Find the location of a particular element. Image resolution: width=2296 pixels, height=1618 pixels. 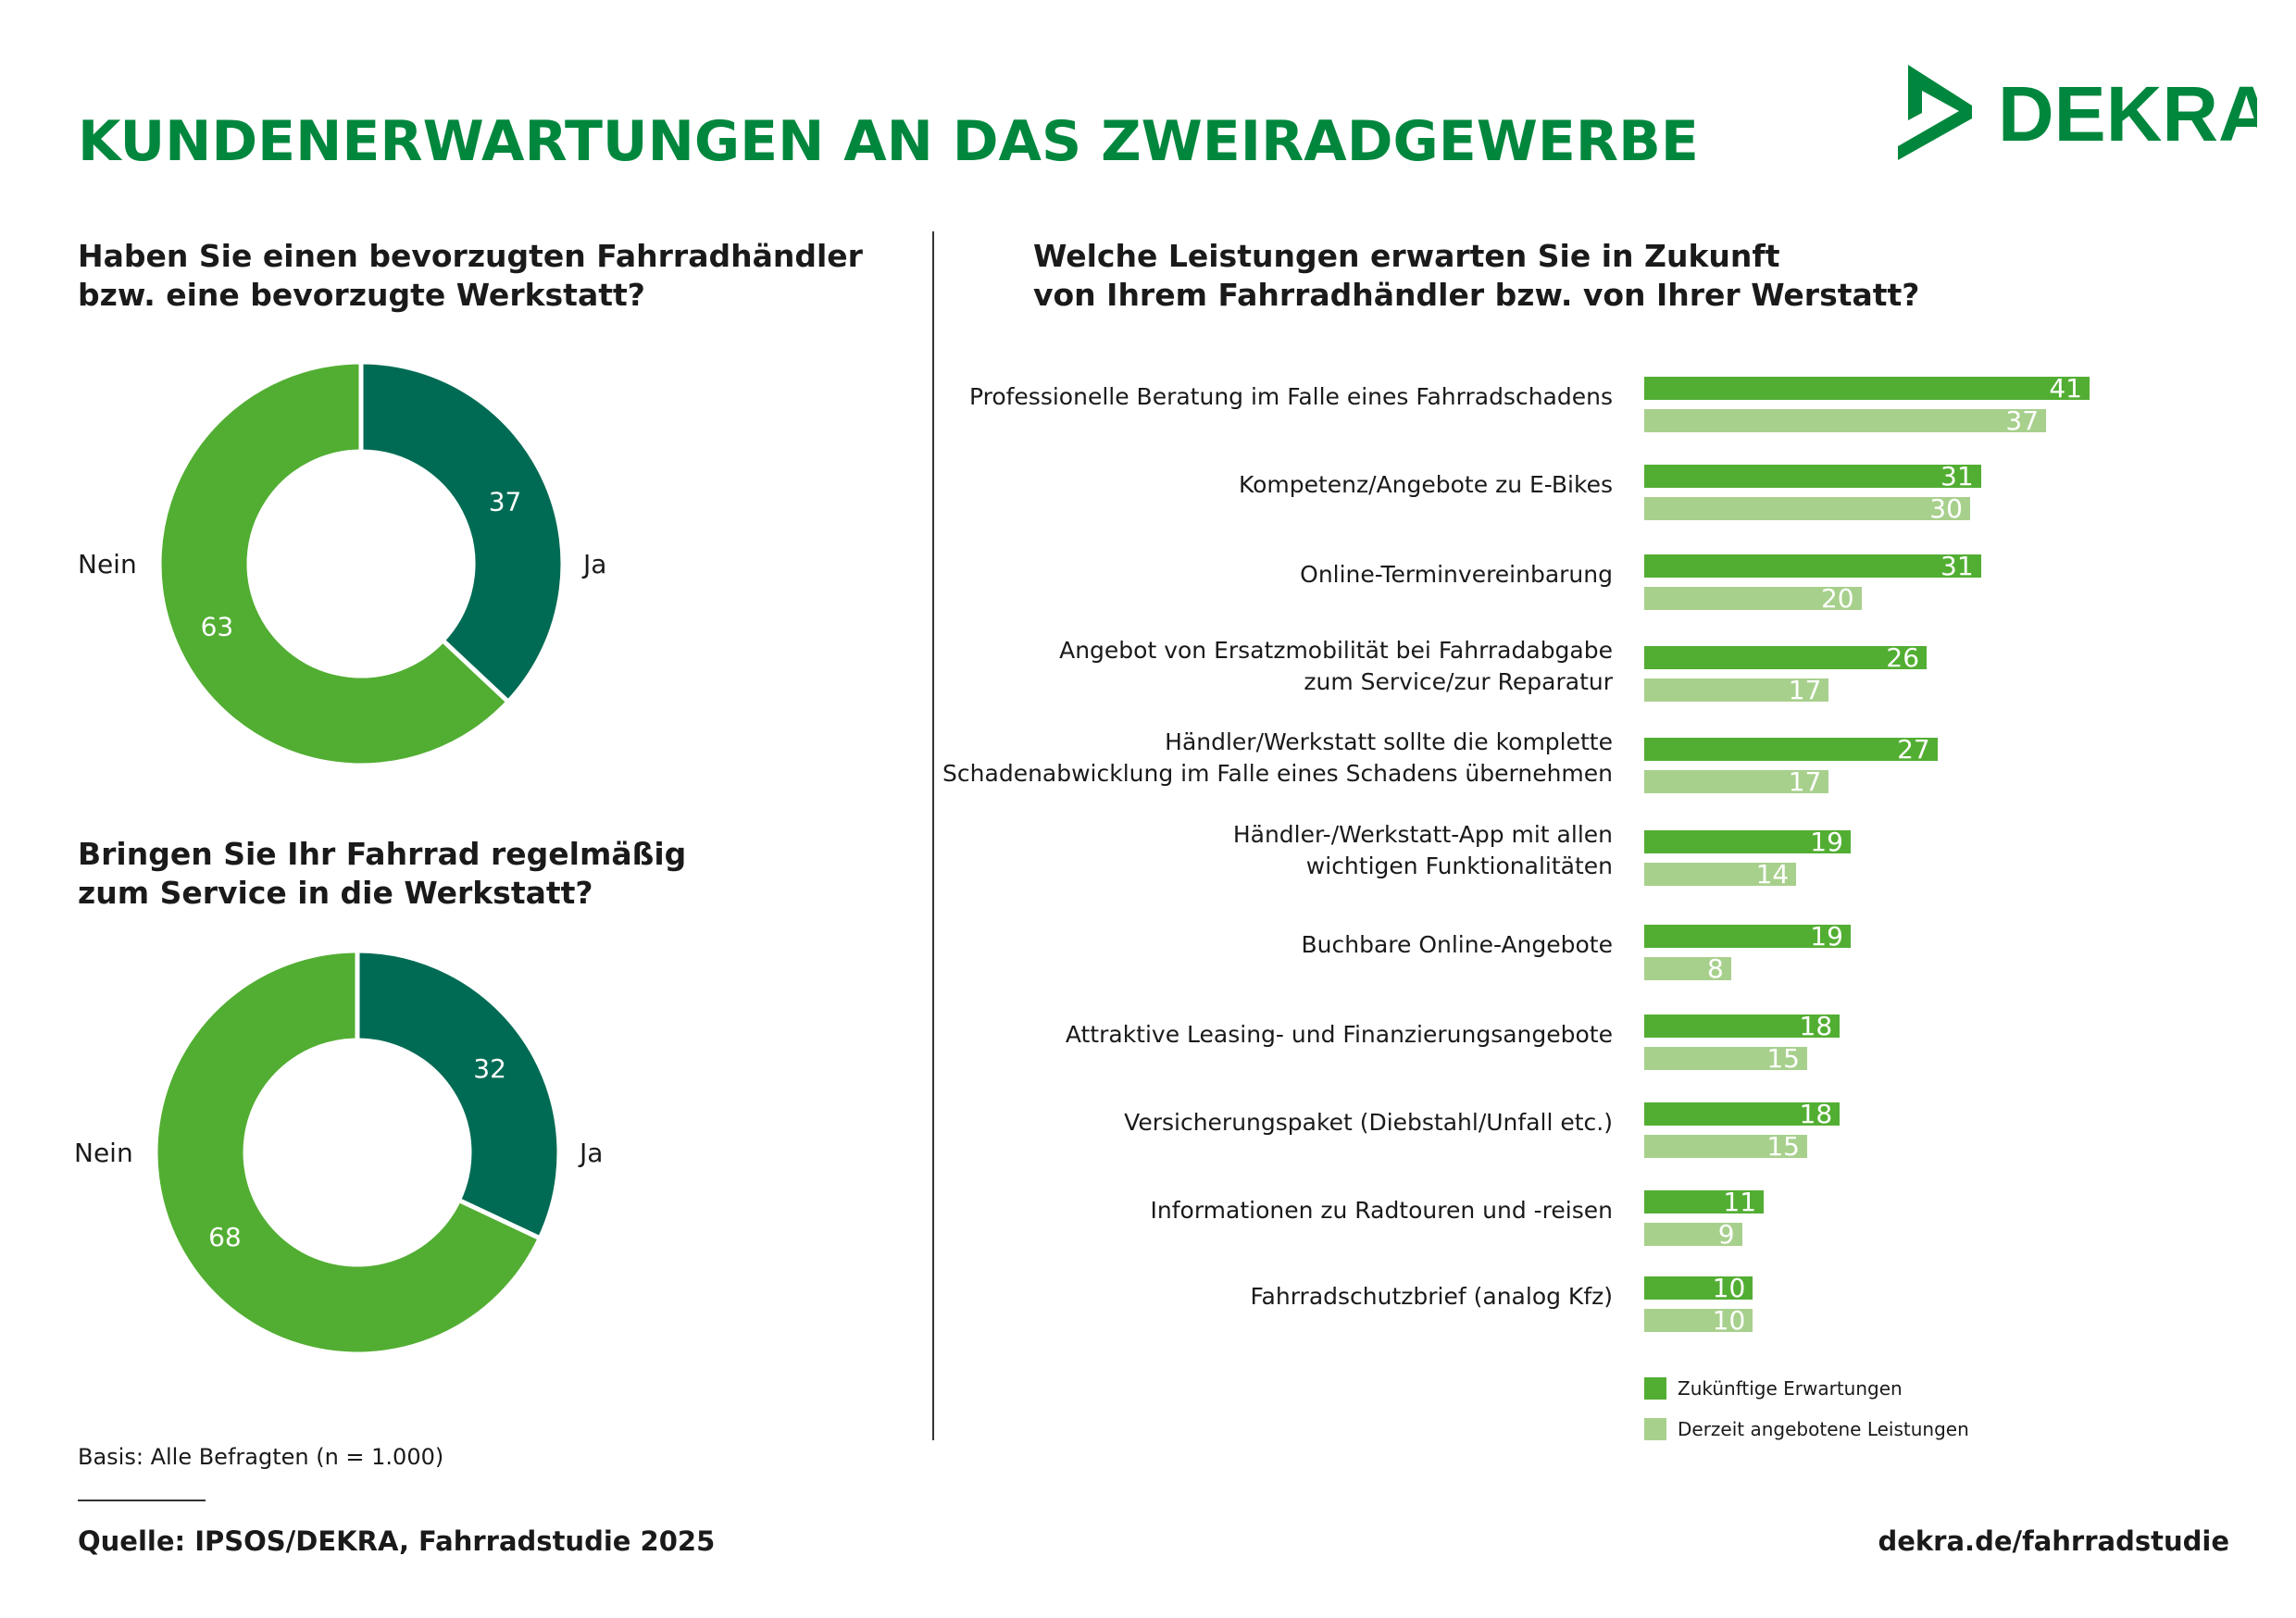

category-label-line: Händler/Werkstatt sollte die komplette is located at coordinates (1389, 741).